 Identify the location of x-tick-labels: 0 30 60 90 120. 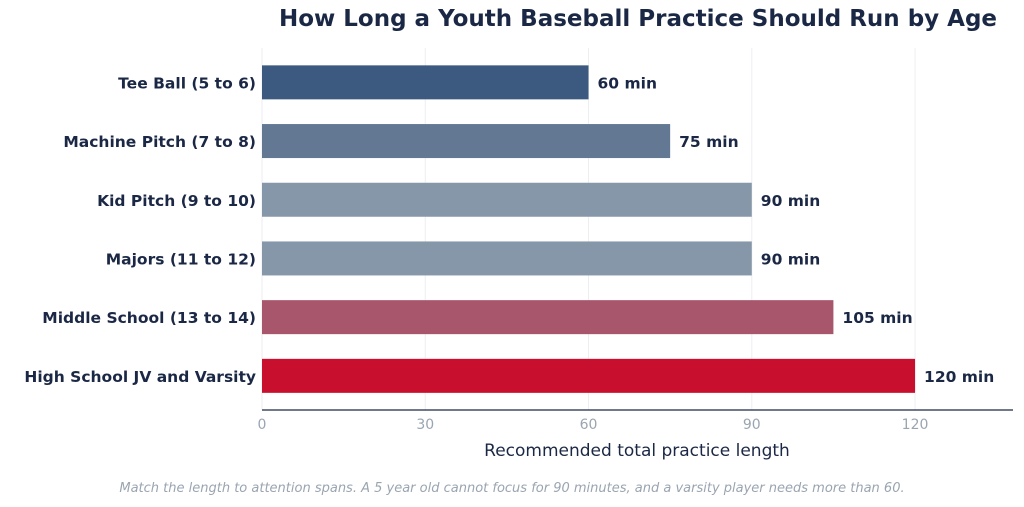
(593, 425).